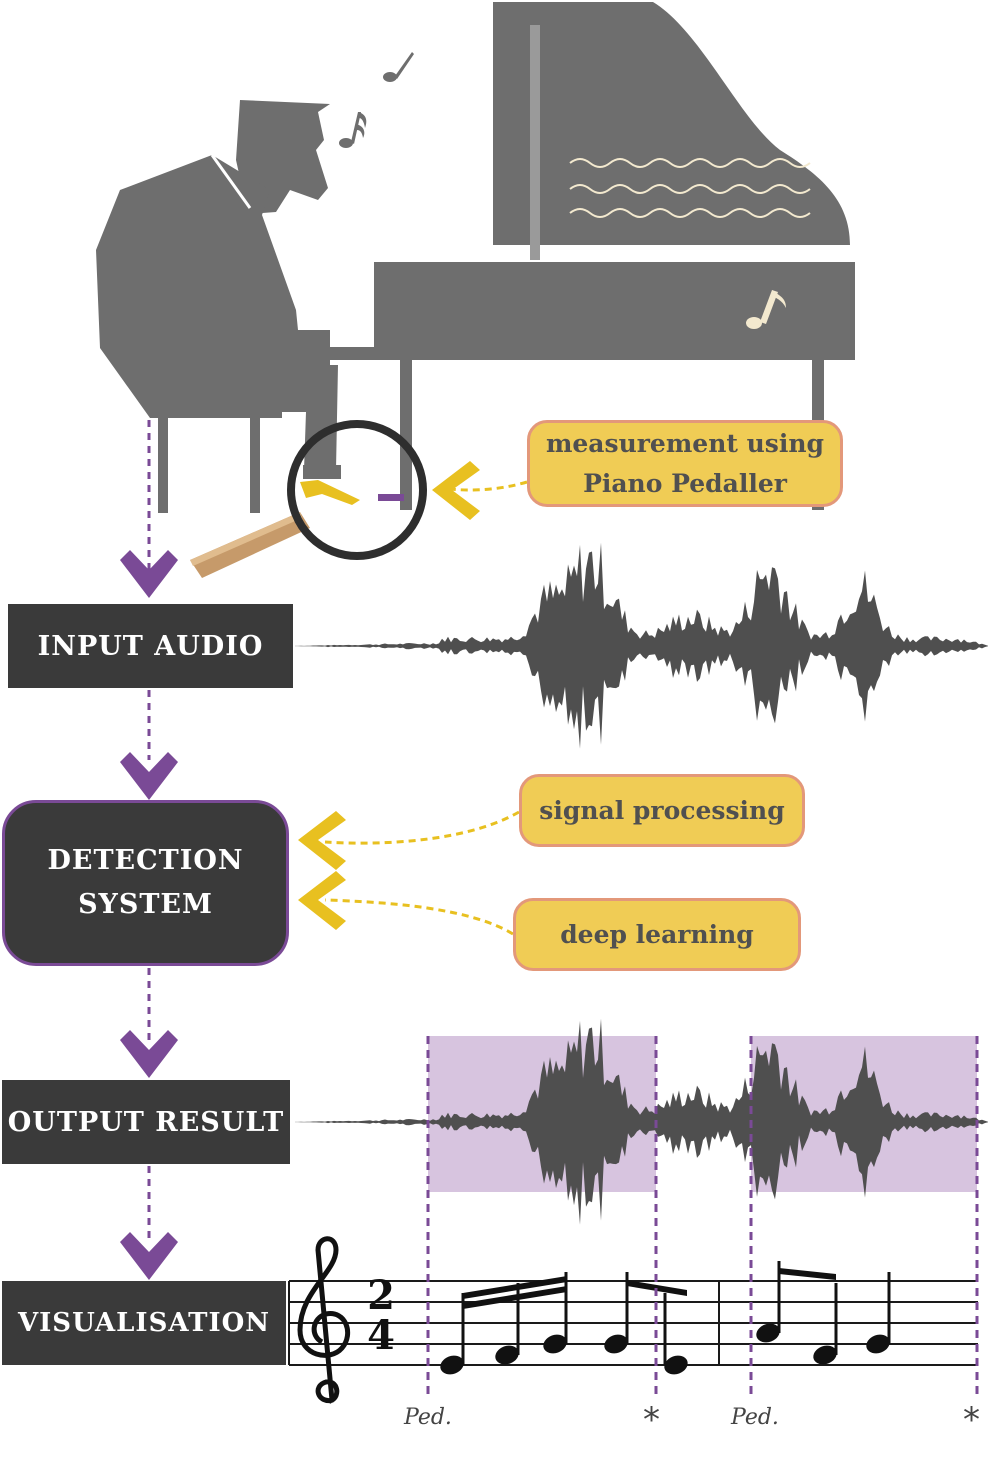 The width and height of the screenshot is (1000, 1476). I want to click on output-result-box: OUTPUT RESULT, so click(146, 1122).